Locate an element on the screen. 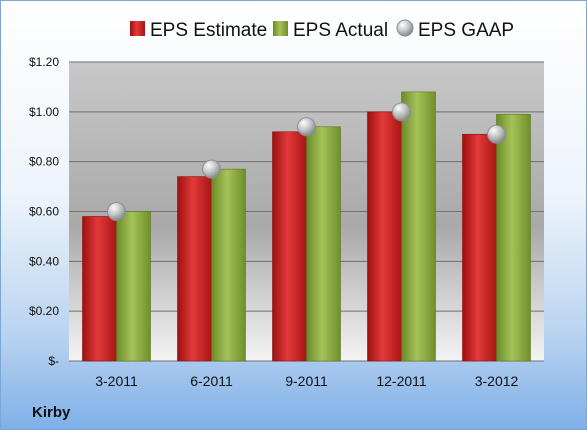 The width and height of the screenshot is (587, 430). x-axis-labels: 3-2011 6-2011 9-2011 12-2011 3-2012 is located at coordinates (306, 381).